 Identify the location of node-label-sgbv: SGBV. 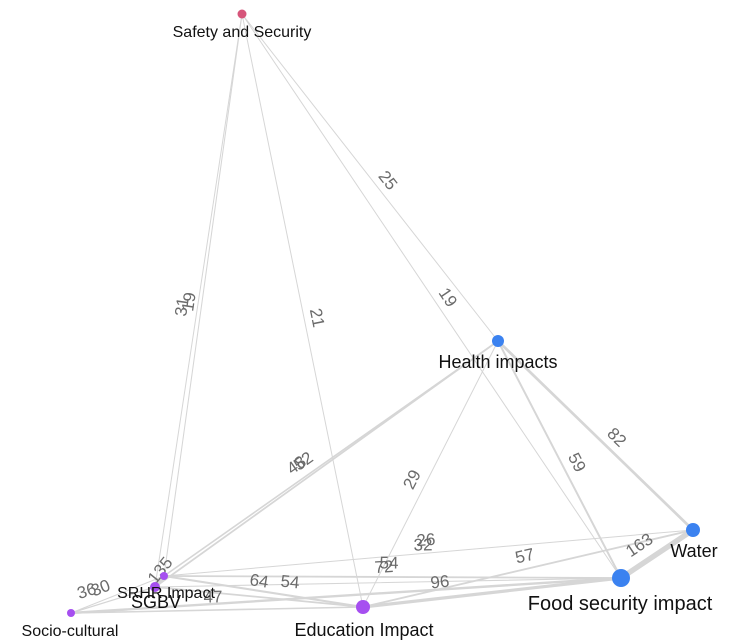
(156, 602).